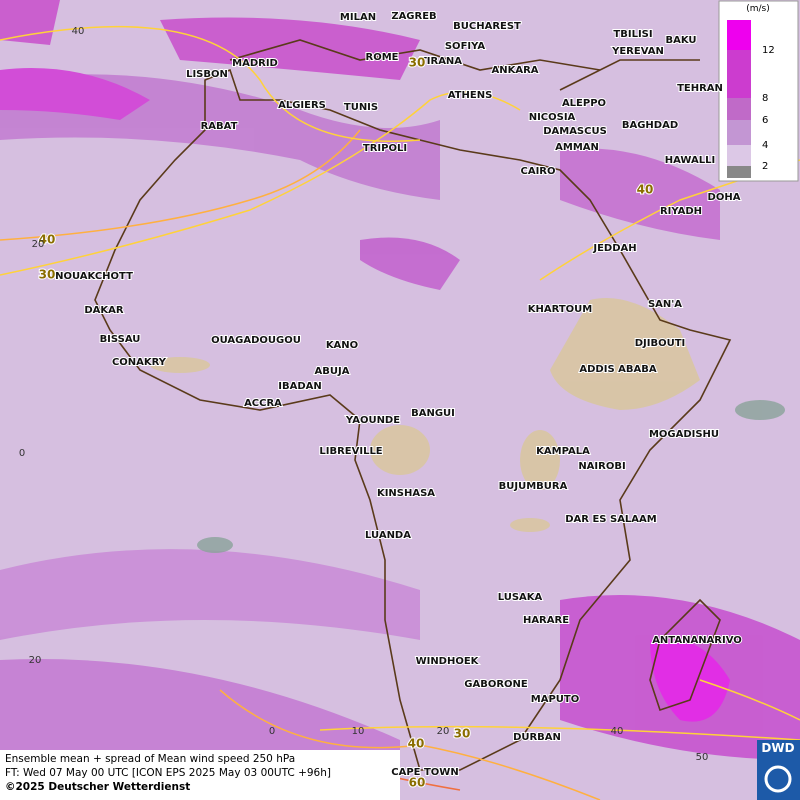  I want to click on city-label: BANGUI, so click(433, 413).